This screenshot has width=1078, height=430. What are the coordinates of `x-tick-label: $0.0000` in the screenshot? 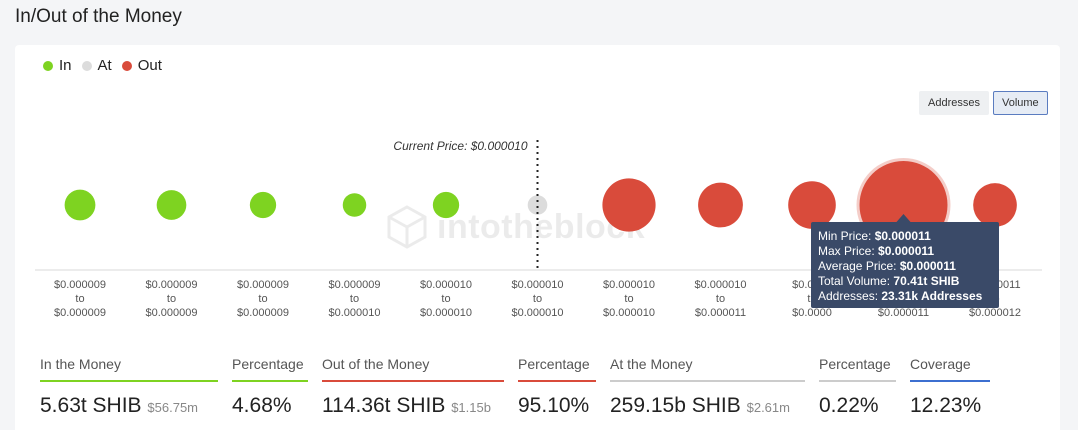 It's located at (812, 313).